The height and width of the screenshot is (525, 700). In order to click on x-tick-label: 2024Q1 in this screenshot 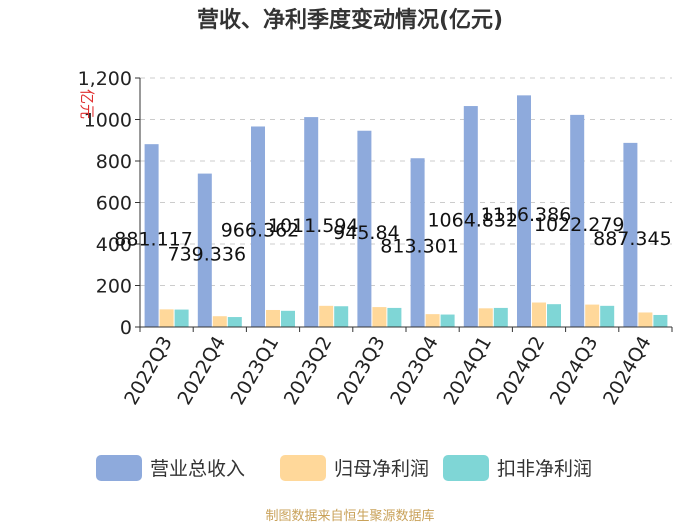, I will do `click(467, 371)`.